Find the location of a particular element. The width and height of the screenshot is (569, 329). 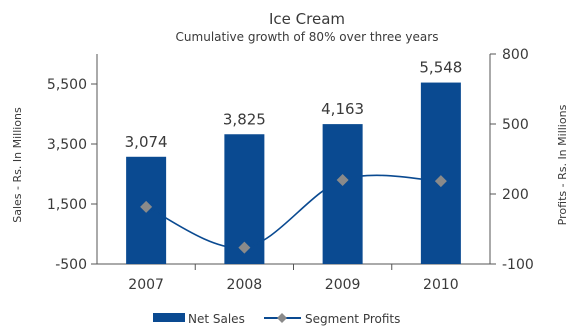

y-tick-label: -500 is located at coordinates (71, 265).